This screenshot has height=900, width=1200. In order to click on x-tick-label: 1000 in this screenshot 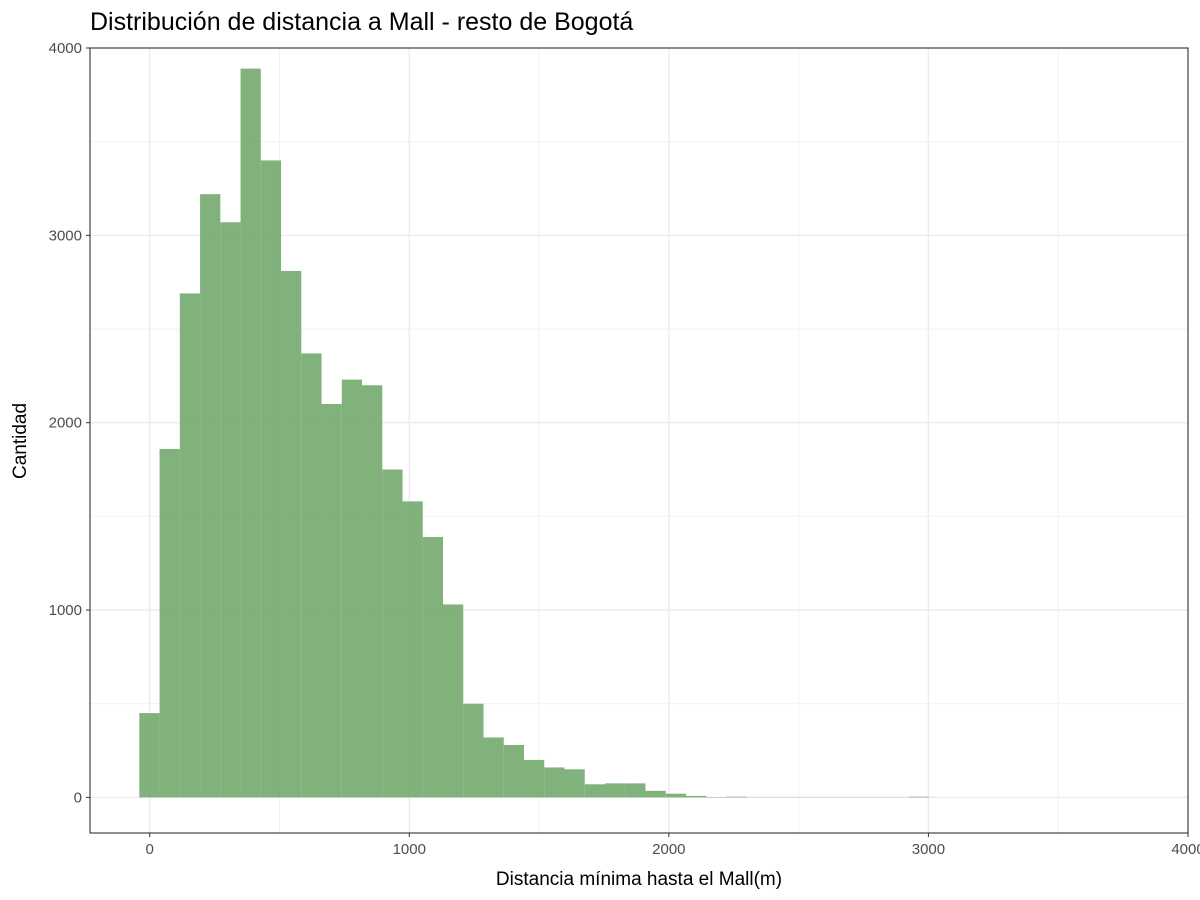, I will do `click(409, 849)`.